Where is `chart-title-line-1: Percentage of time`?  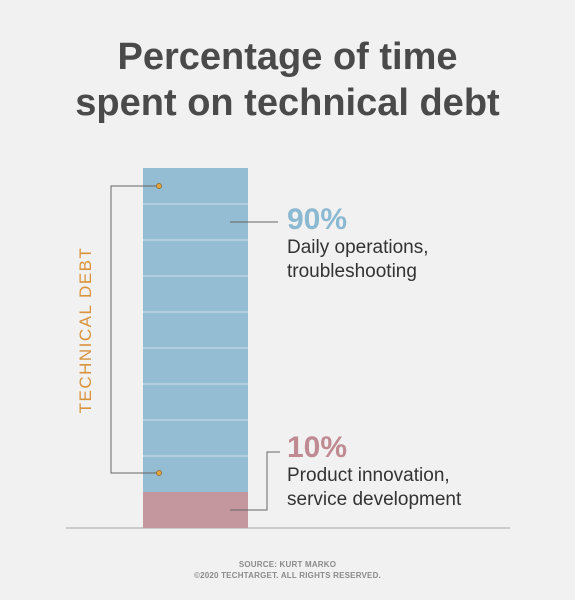
chart-title-line-1: Percentage of time is located at coordinates (287, 57).